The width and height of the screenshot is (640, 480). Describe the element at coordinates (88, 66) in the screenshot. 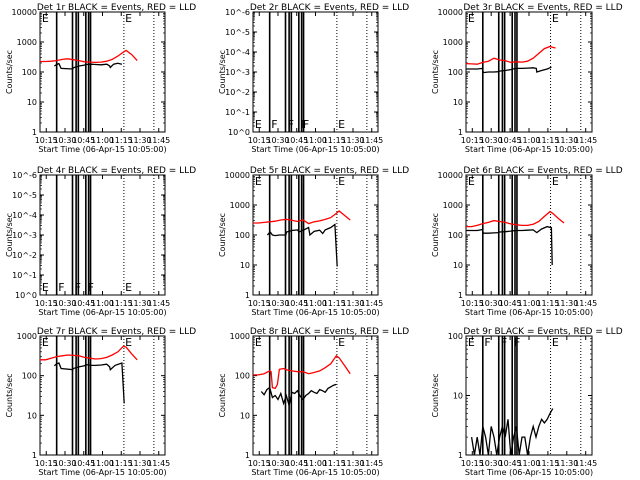

I see `series-events` at that location.